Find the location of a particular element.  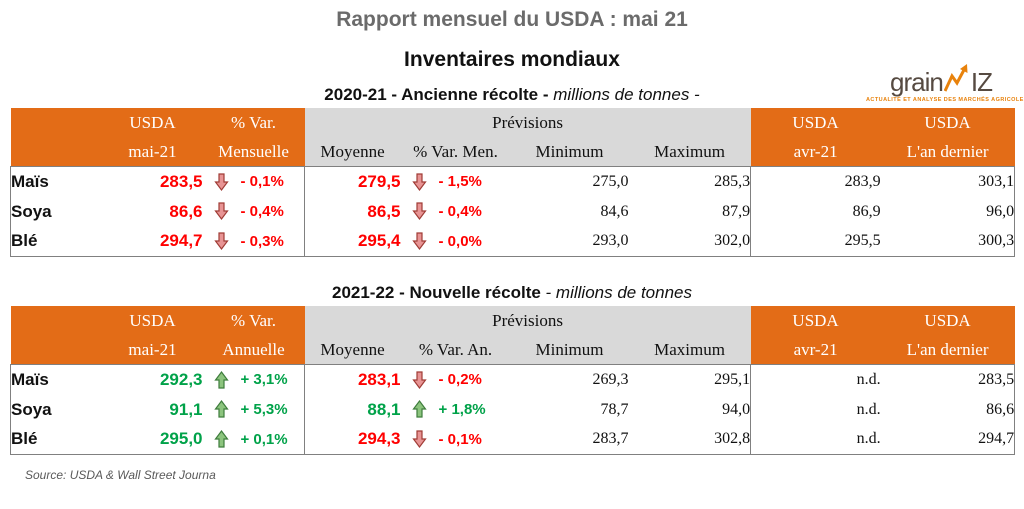

forecast-maximum: 87,9 is located at coordinates (690, 211).